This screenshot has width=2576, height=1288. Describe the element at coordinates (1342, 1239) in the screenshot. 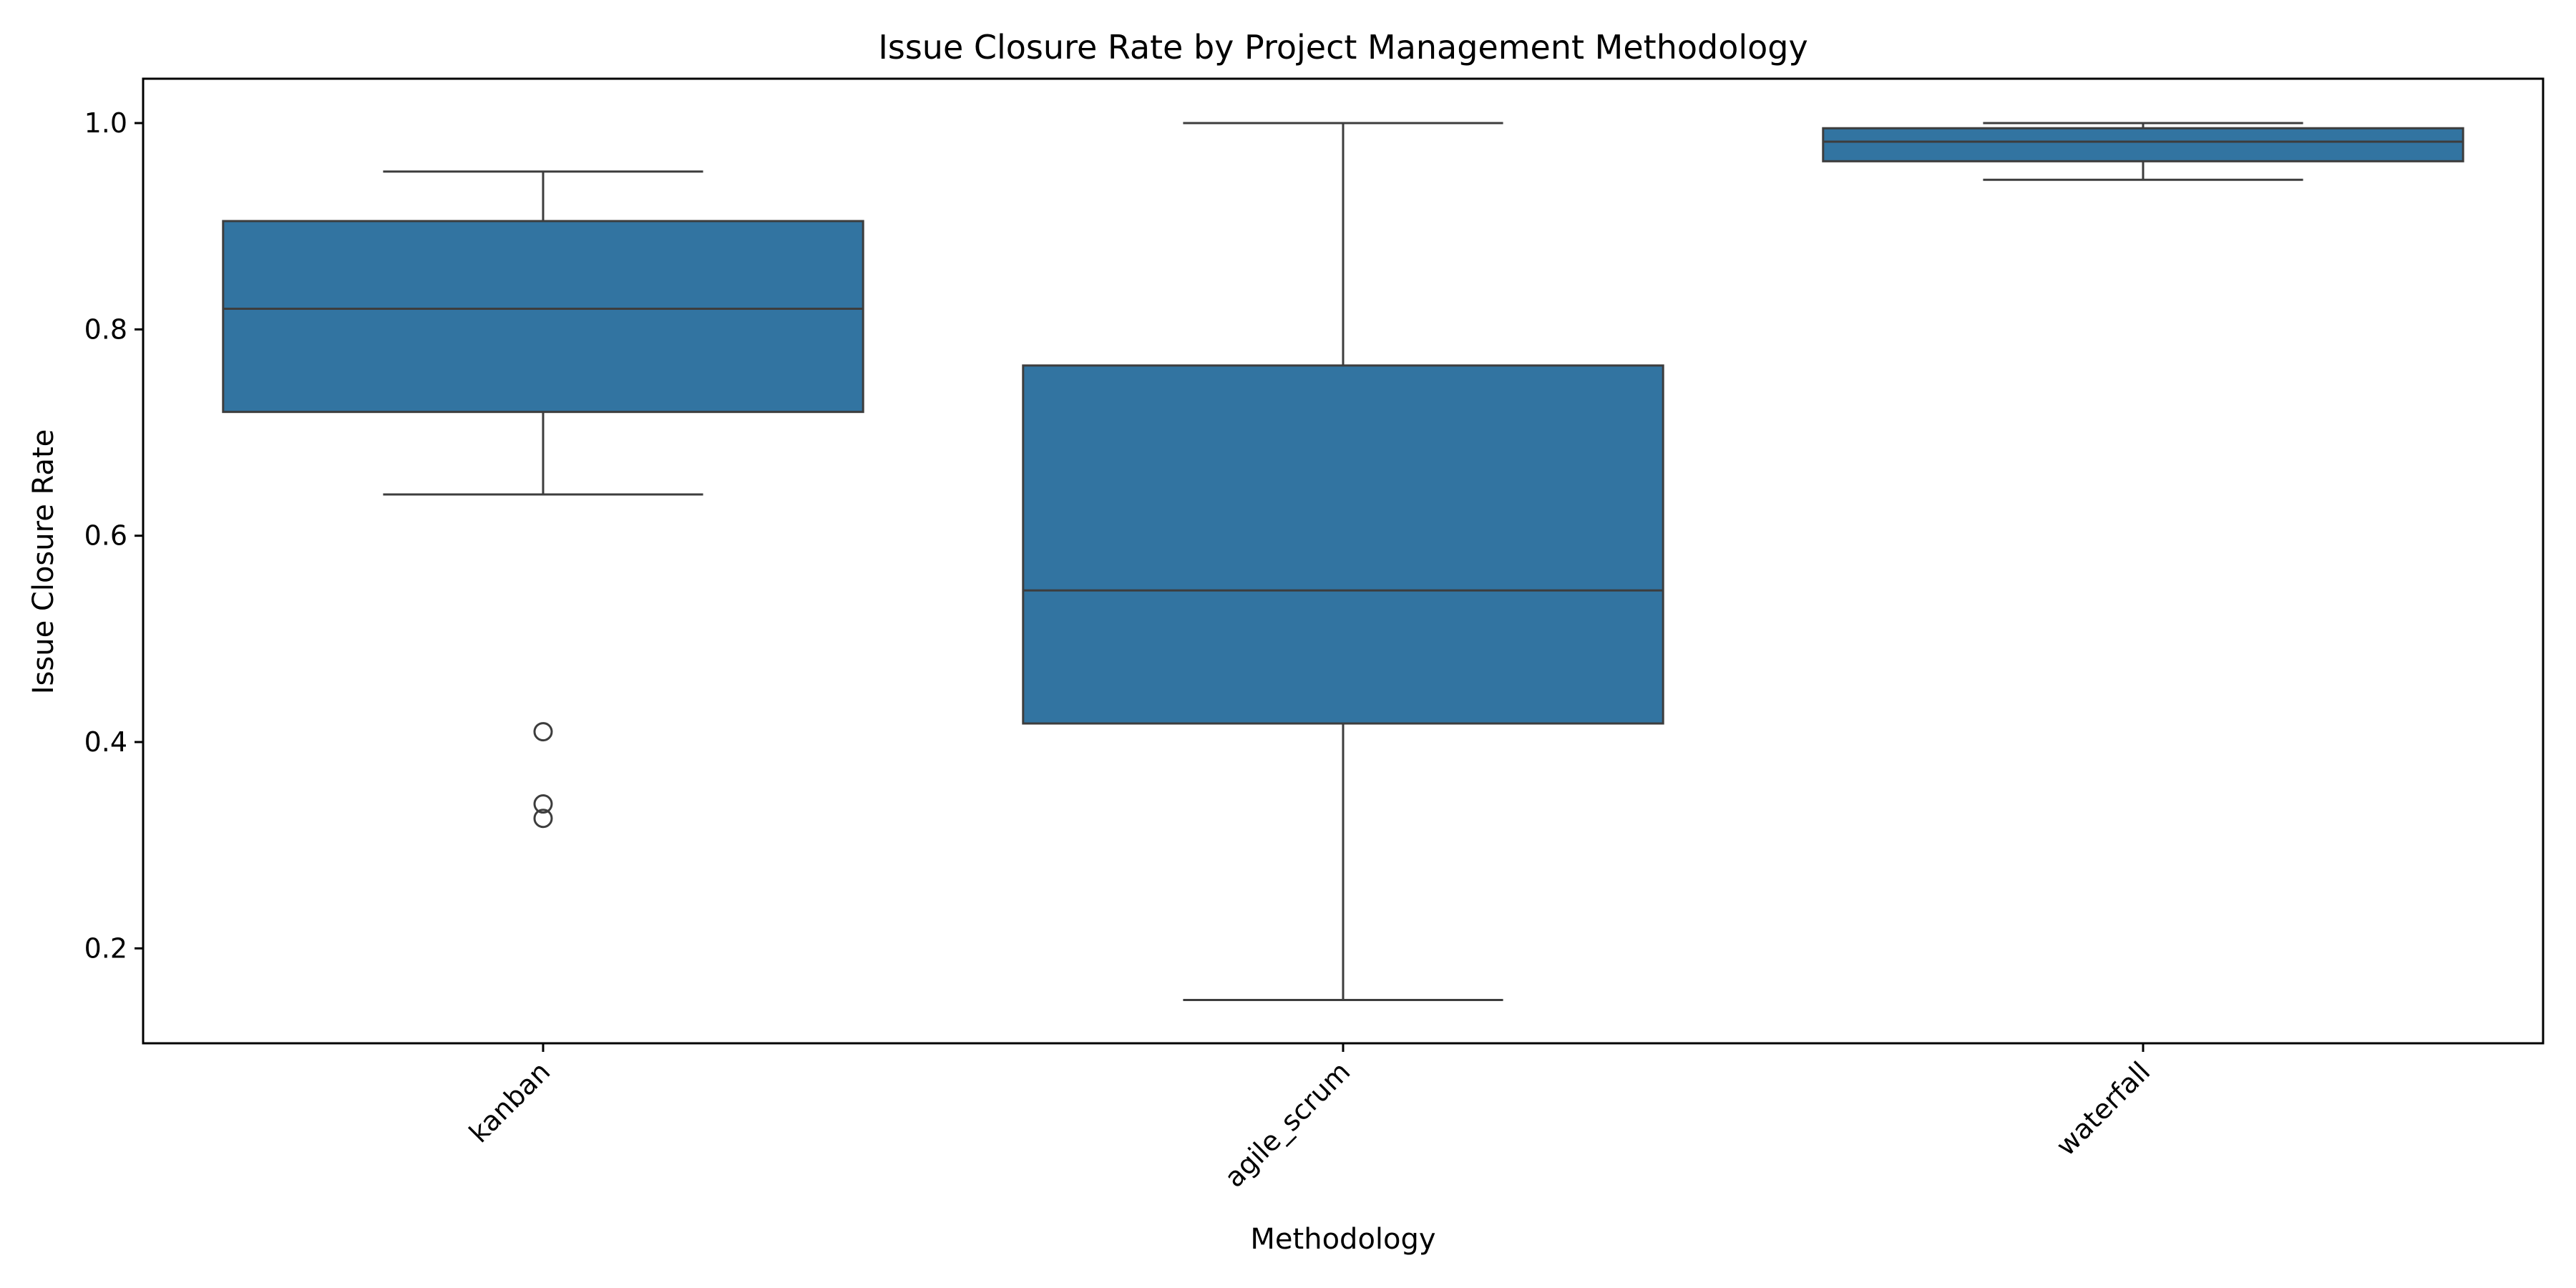

I see `x-axis-label: Methodology` at that location.